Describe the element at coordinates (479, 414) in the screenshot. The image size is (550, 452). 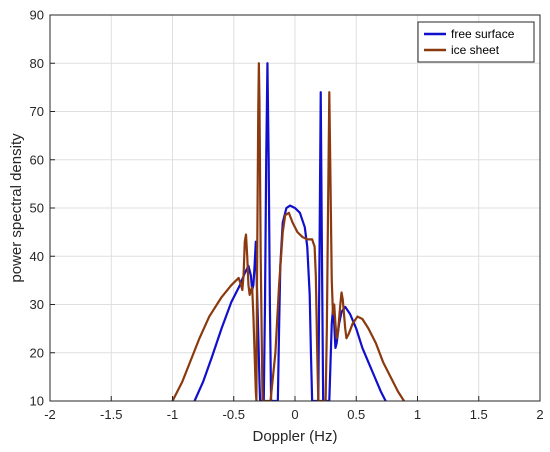
I see `x-tick-label: 1.5` at that location.